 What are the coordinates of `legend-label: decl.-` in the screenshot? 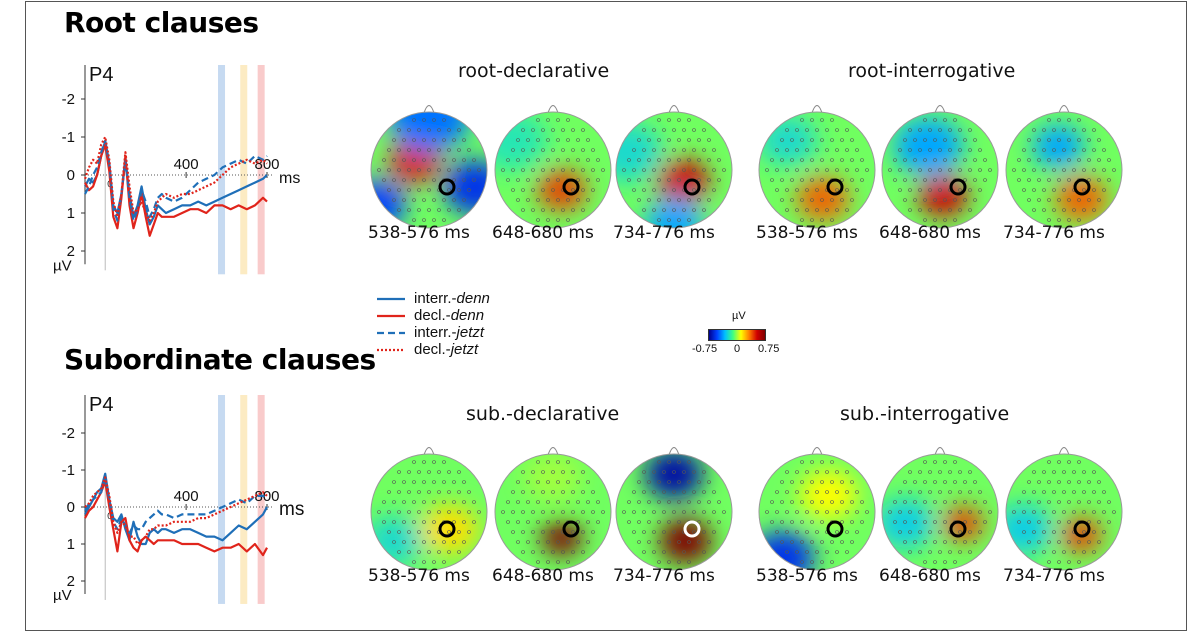 It's located at (432, 349).